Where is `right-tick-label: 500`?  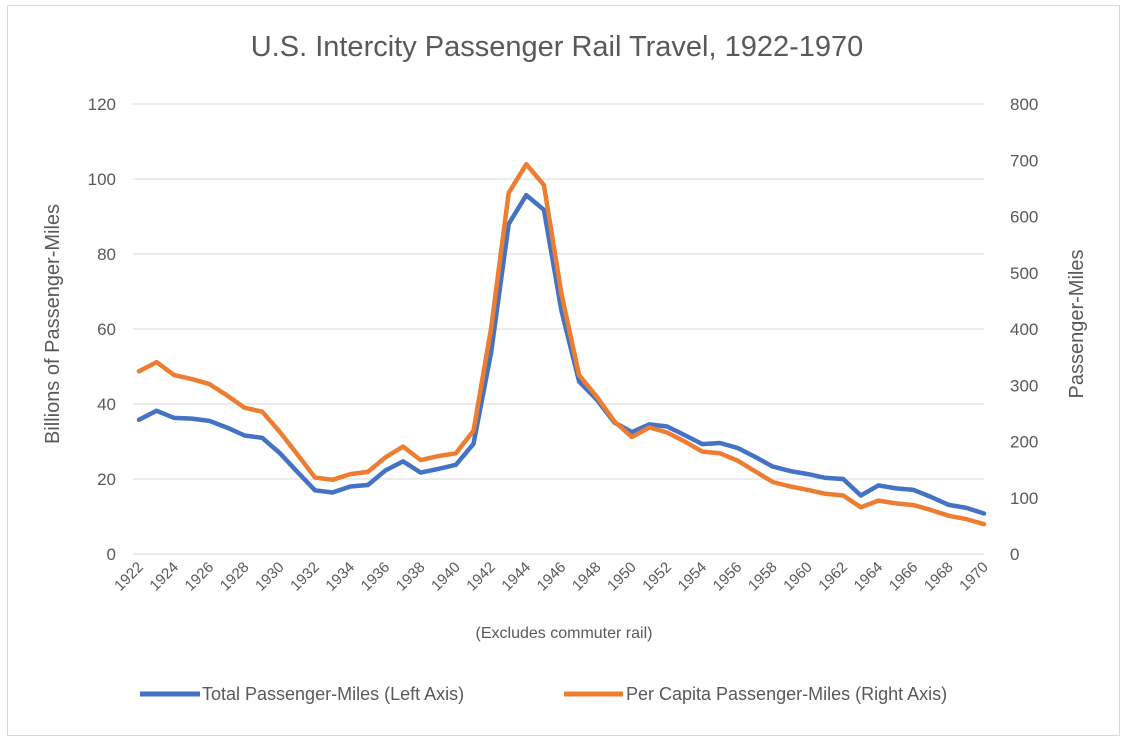
right-tick-label: 500 is located at coordinates (1024, 273).